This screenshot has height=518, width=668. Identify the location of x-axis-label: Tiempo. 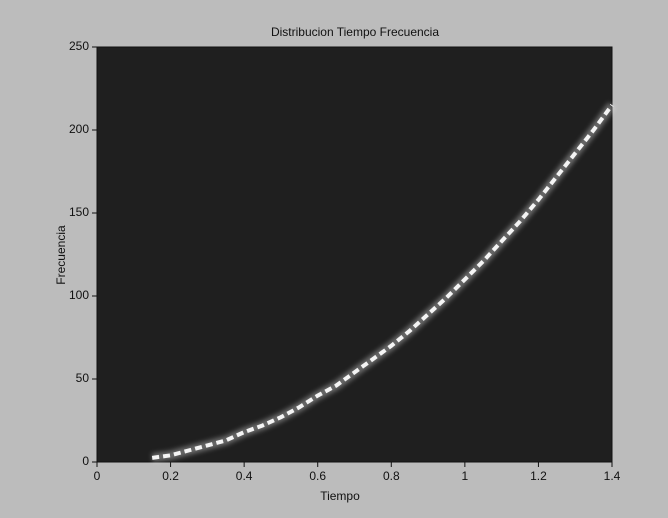
(340, 496).